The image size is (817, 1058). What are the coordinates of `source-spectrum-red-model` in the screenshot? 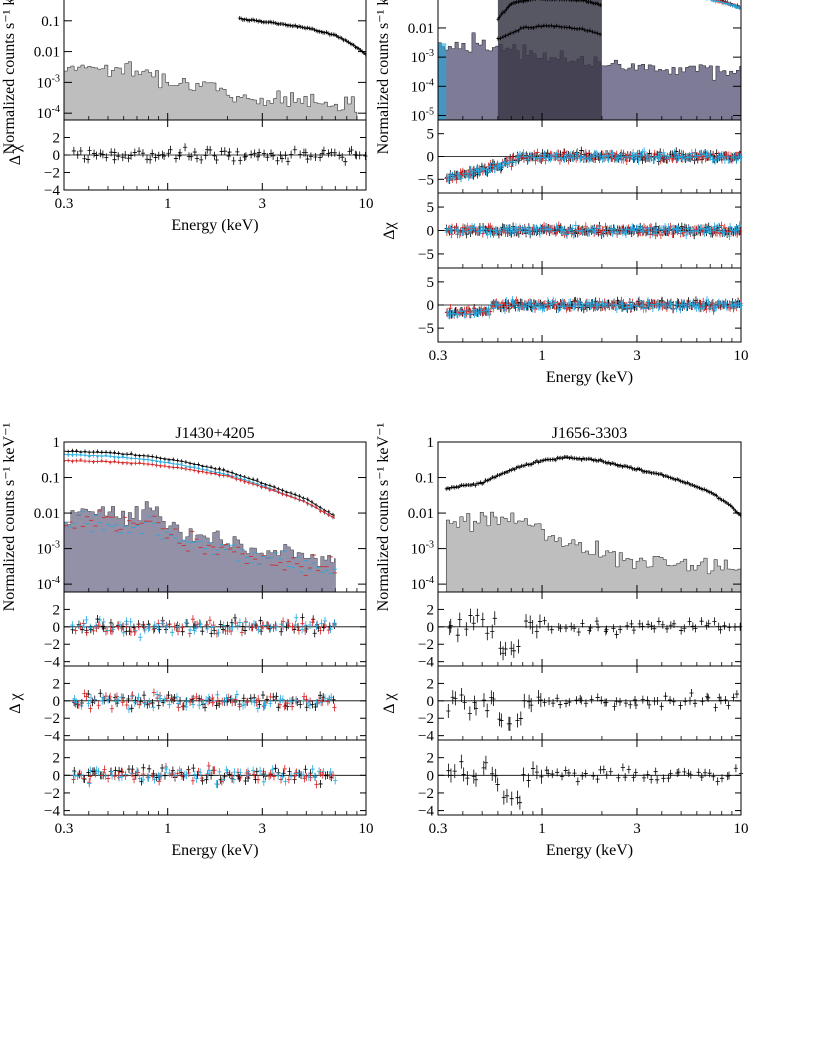 It's located at (199, 489).